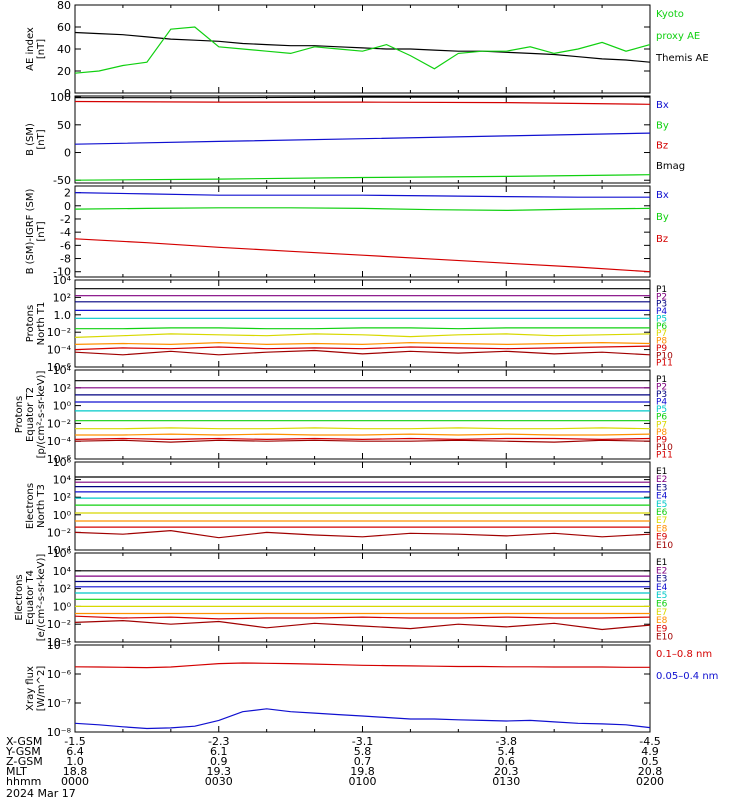 The width and height of the screenshot is (750, 804). Describe the element at coordinates (41, 793) in the screenshot. I see `date-label: 2024 Mar 17` at that location.